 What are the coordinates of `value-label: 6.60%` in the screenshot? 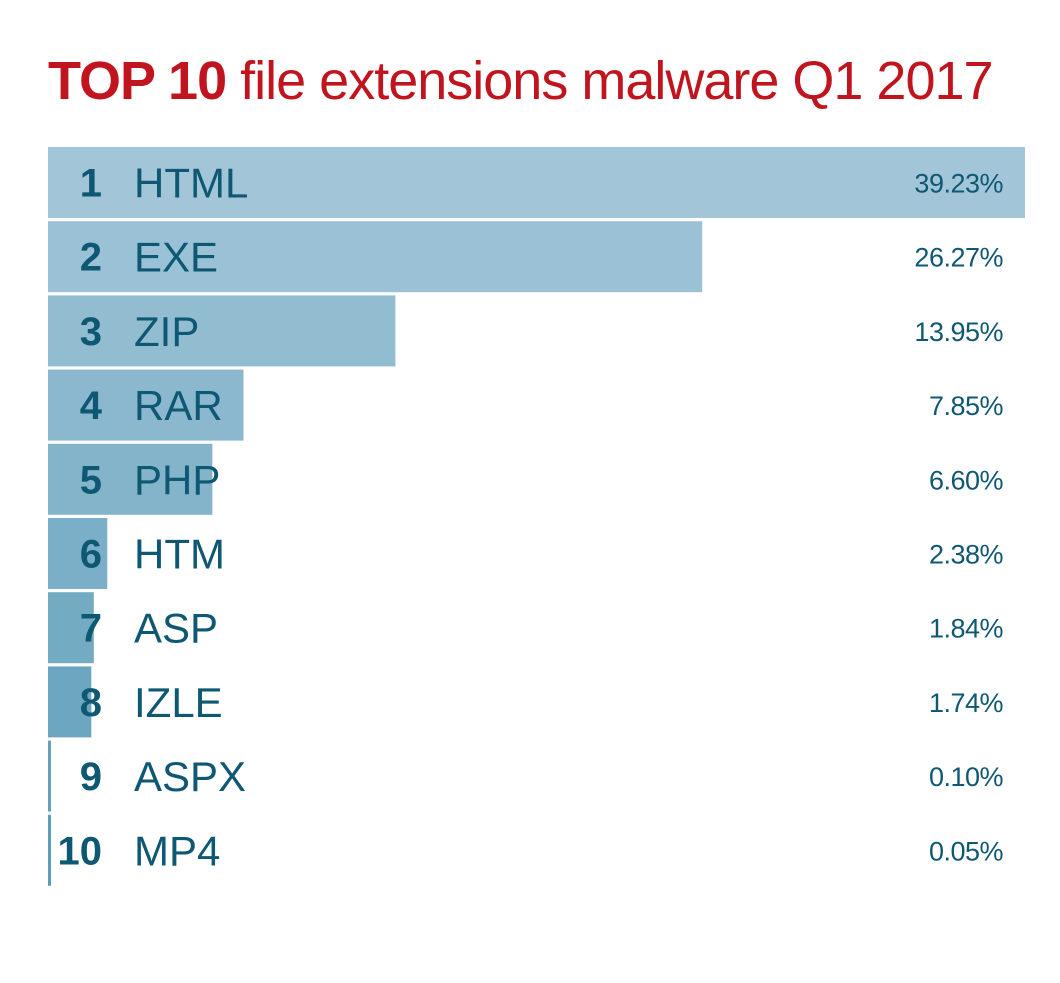 It's located at (966, 480).